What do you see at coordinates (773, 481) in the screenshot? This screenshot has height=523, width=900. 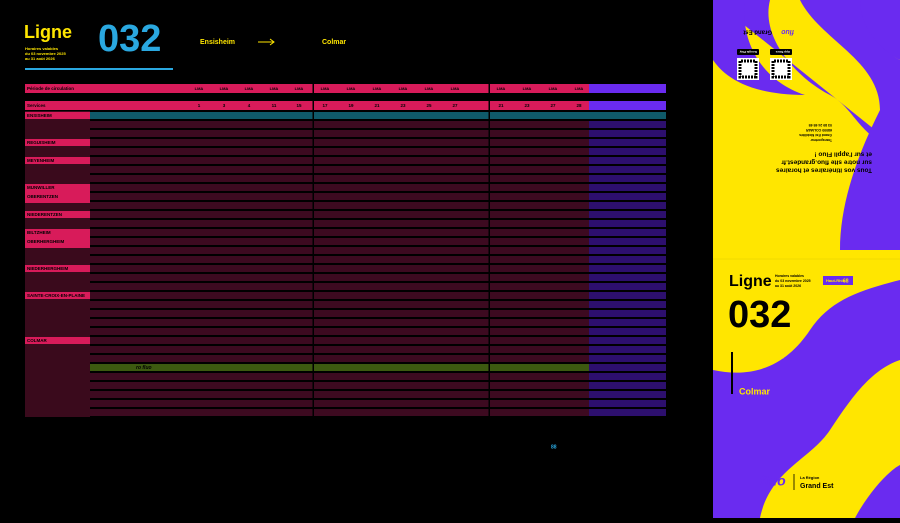 I see `brand-logo: fluo` at bounding box center [773, 481].